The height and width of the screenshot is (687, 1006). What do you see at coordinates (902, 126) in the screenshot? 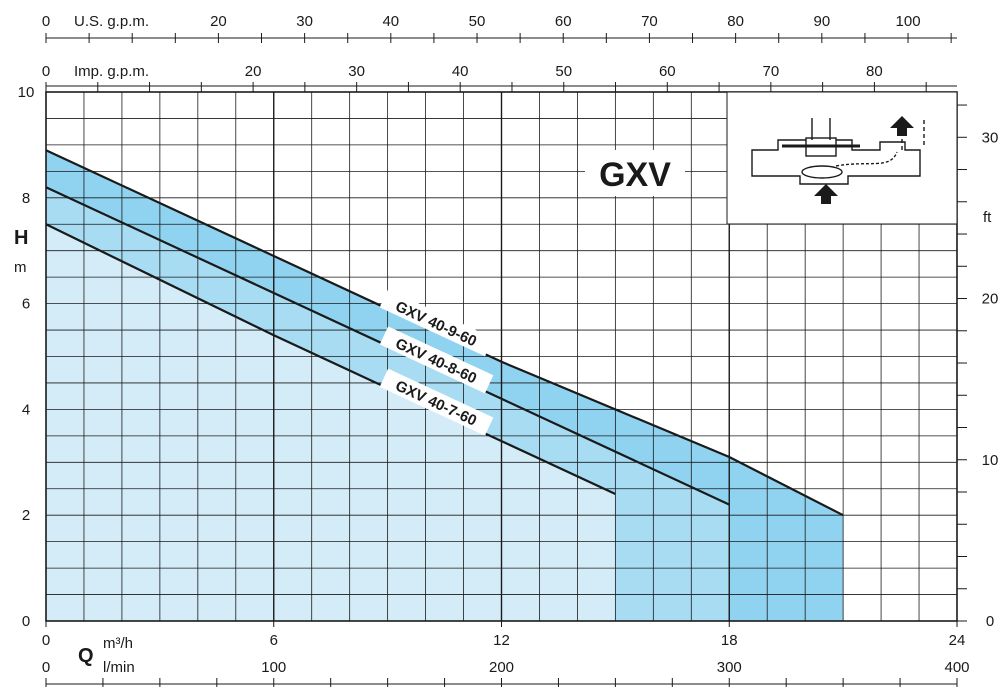
I see `outlet-arrow-icon` at bounding box center [902, 126].